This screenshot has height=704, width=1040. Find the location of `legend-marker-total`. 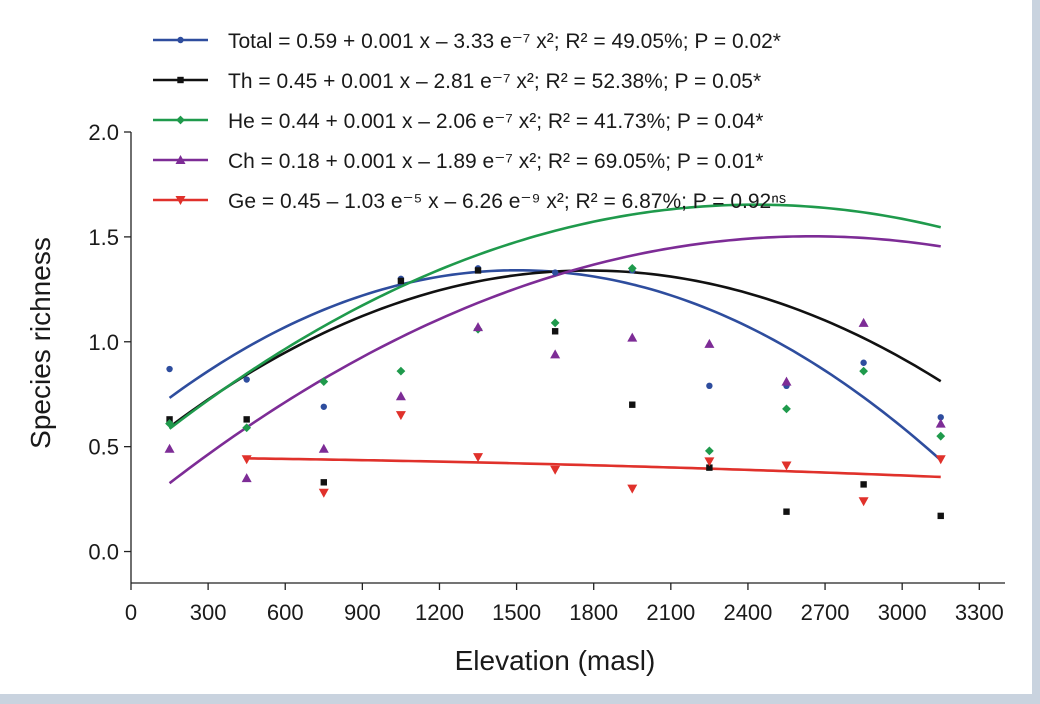

legend-marker-total is located at coordinates (180, 40).